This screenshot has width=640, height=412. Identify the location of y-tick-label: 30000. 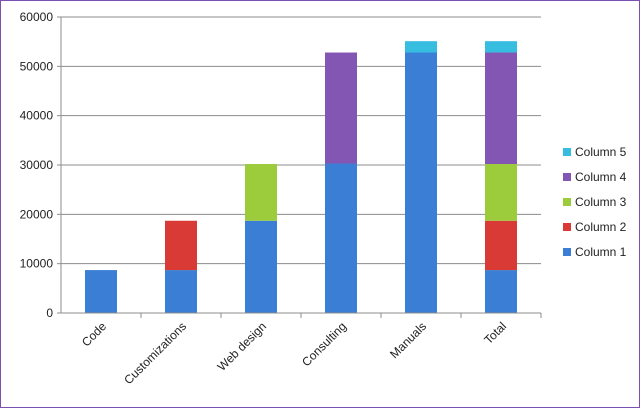
(37, 165).